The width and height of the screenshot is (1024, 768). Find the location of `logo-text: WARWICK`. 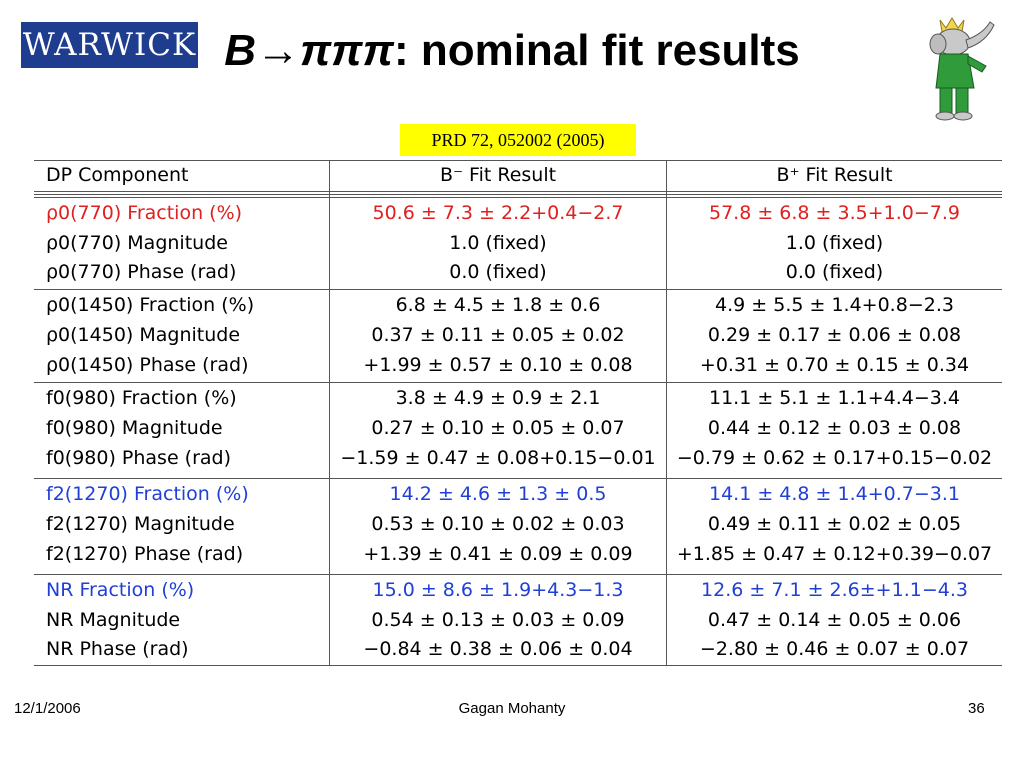

logo-text: WARWICK is located at coordinates (109, 45).